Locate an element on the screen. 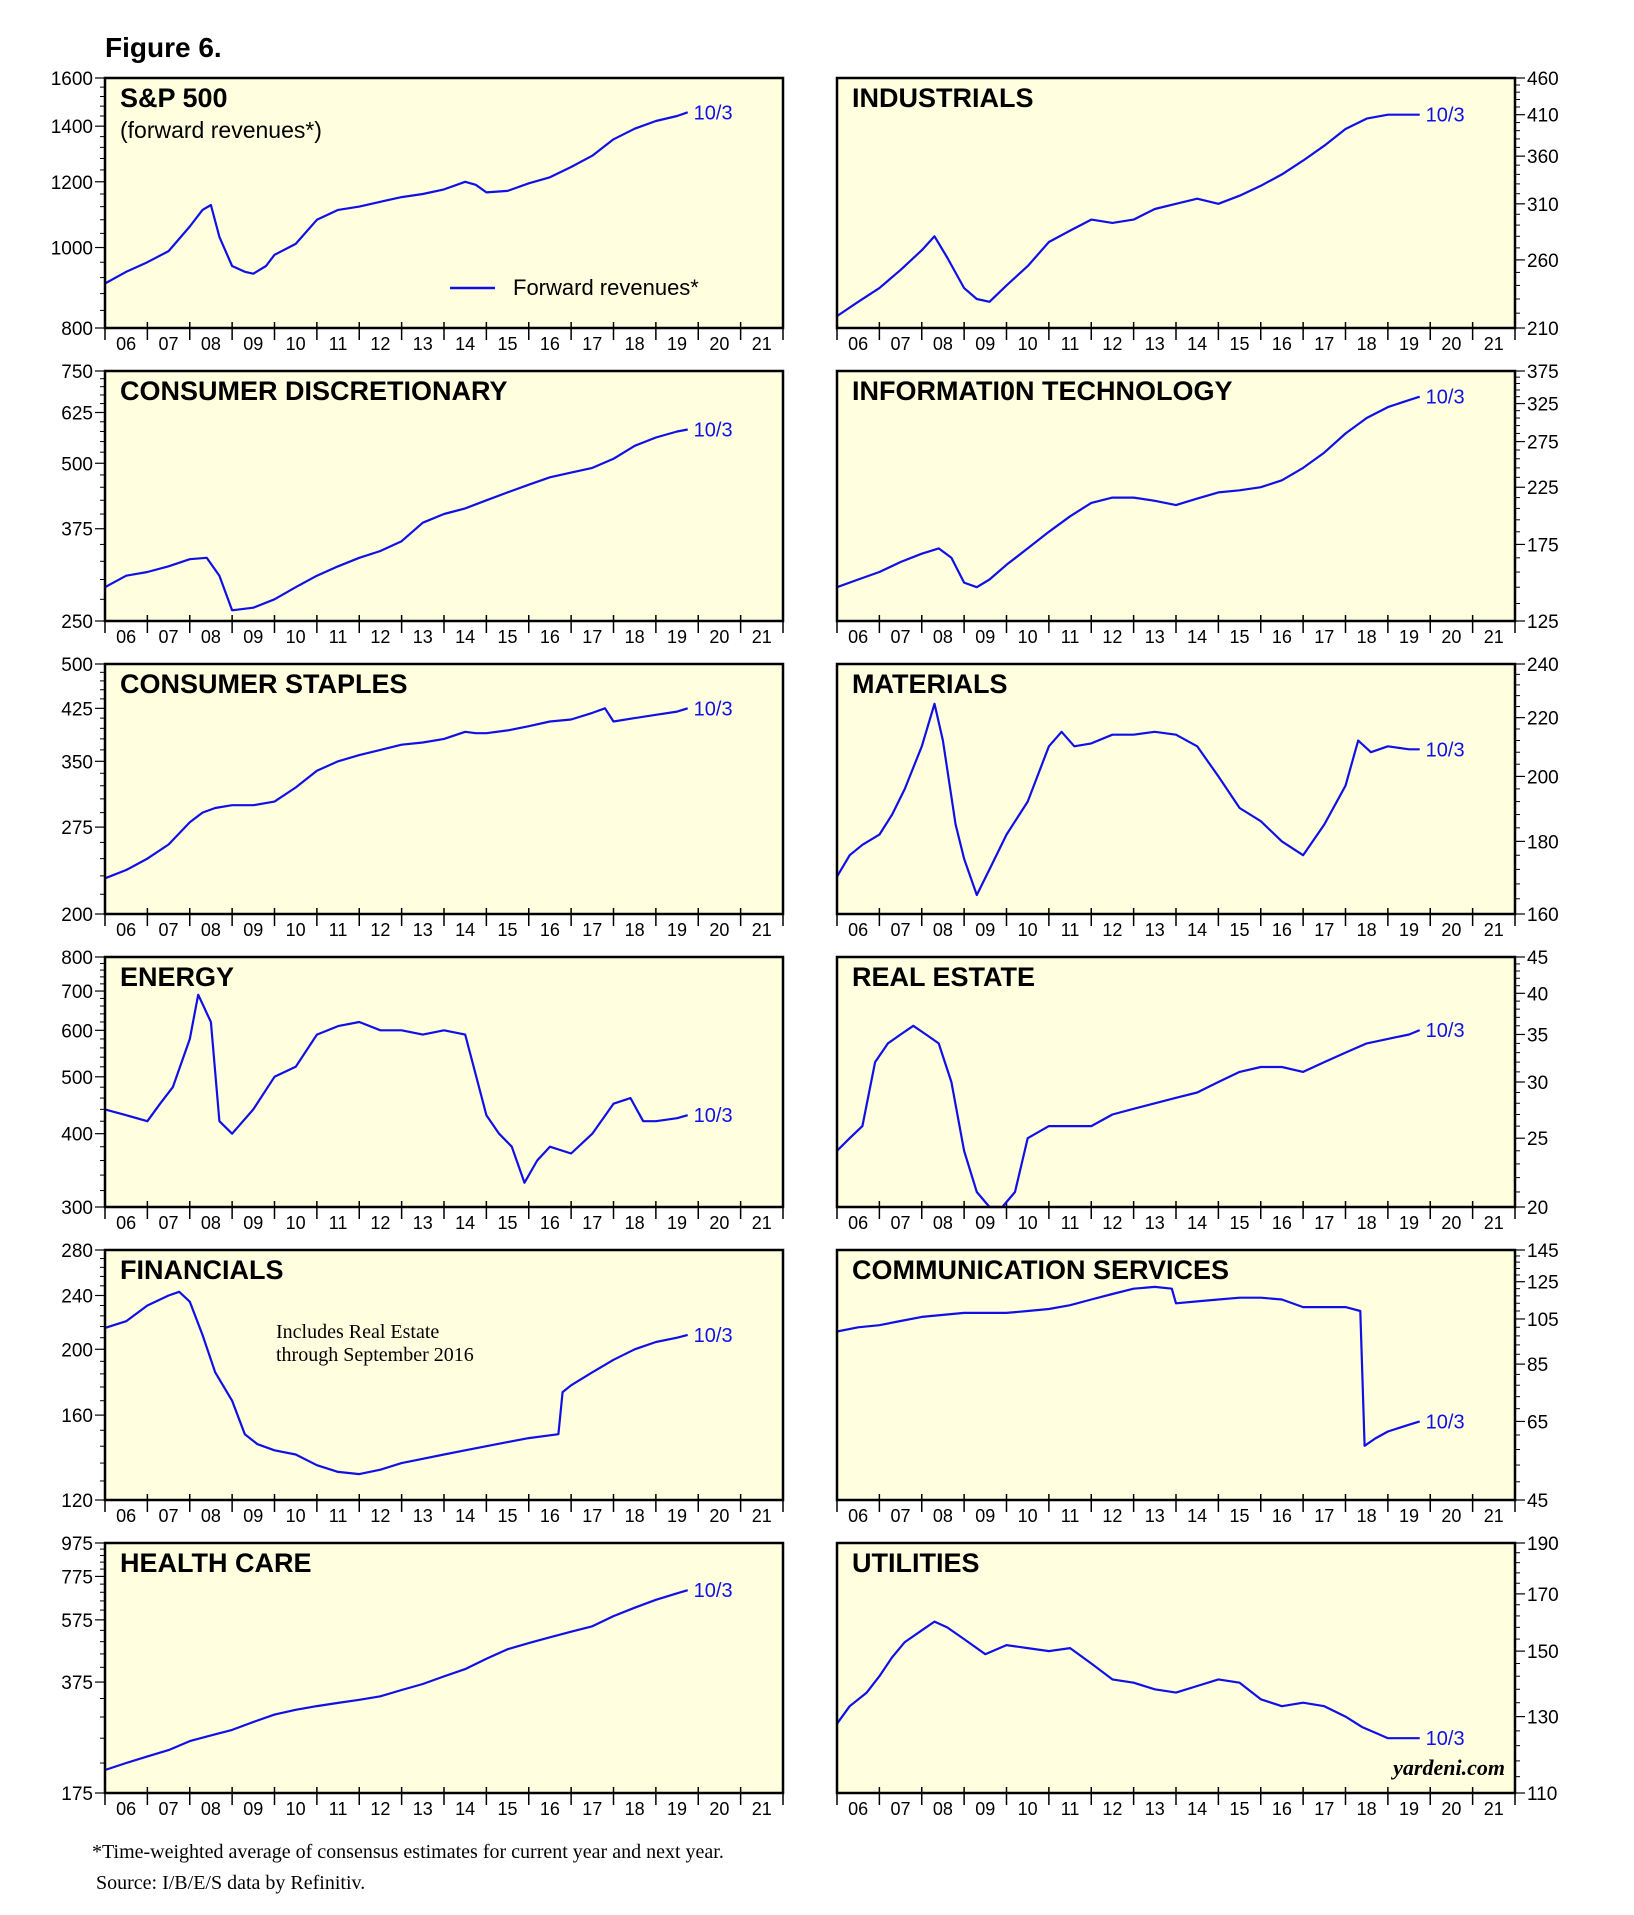  y-tick-label: 260 is located at coordinates (1543, 261).